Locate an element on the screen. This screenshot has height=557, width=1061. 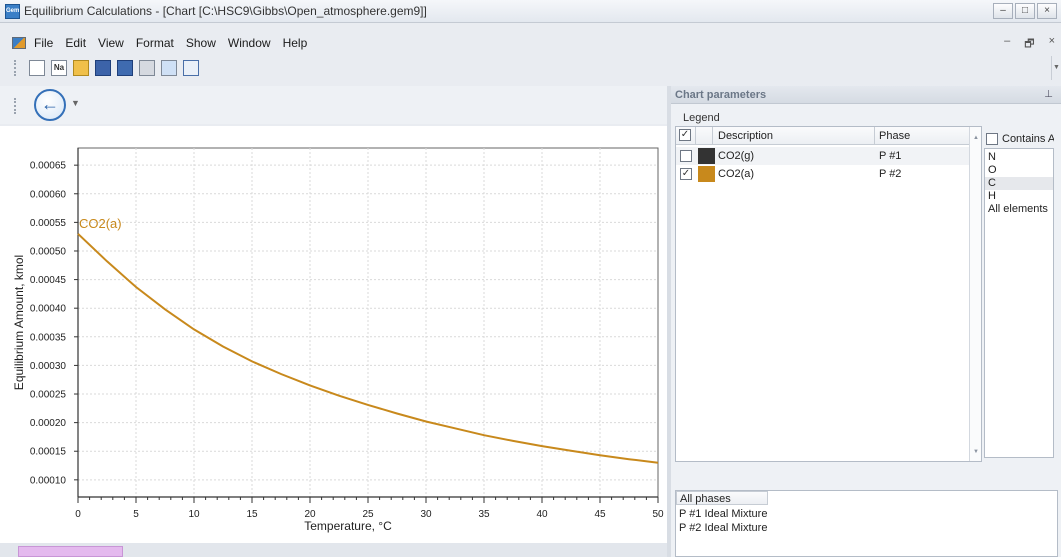
y-axis-label: Equilibrium Amount, kmol is located at coordinates (19, 322).